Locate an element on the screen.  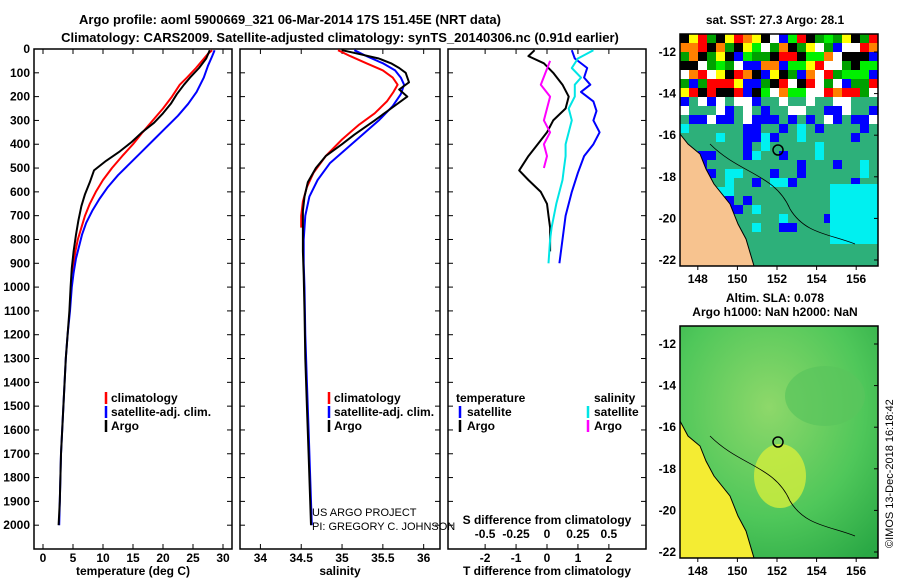
series-line-argo is located at coordinates (134, 287).